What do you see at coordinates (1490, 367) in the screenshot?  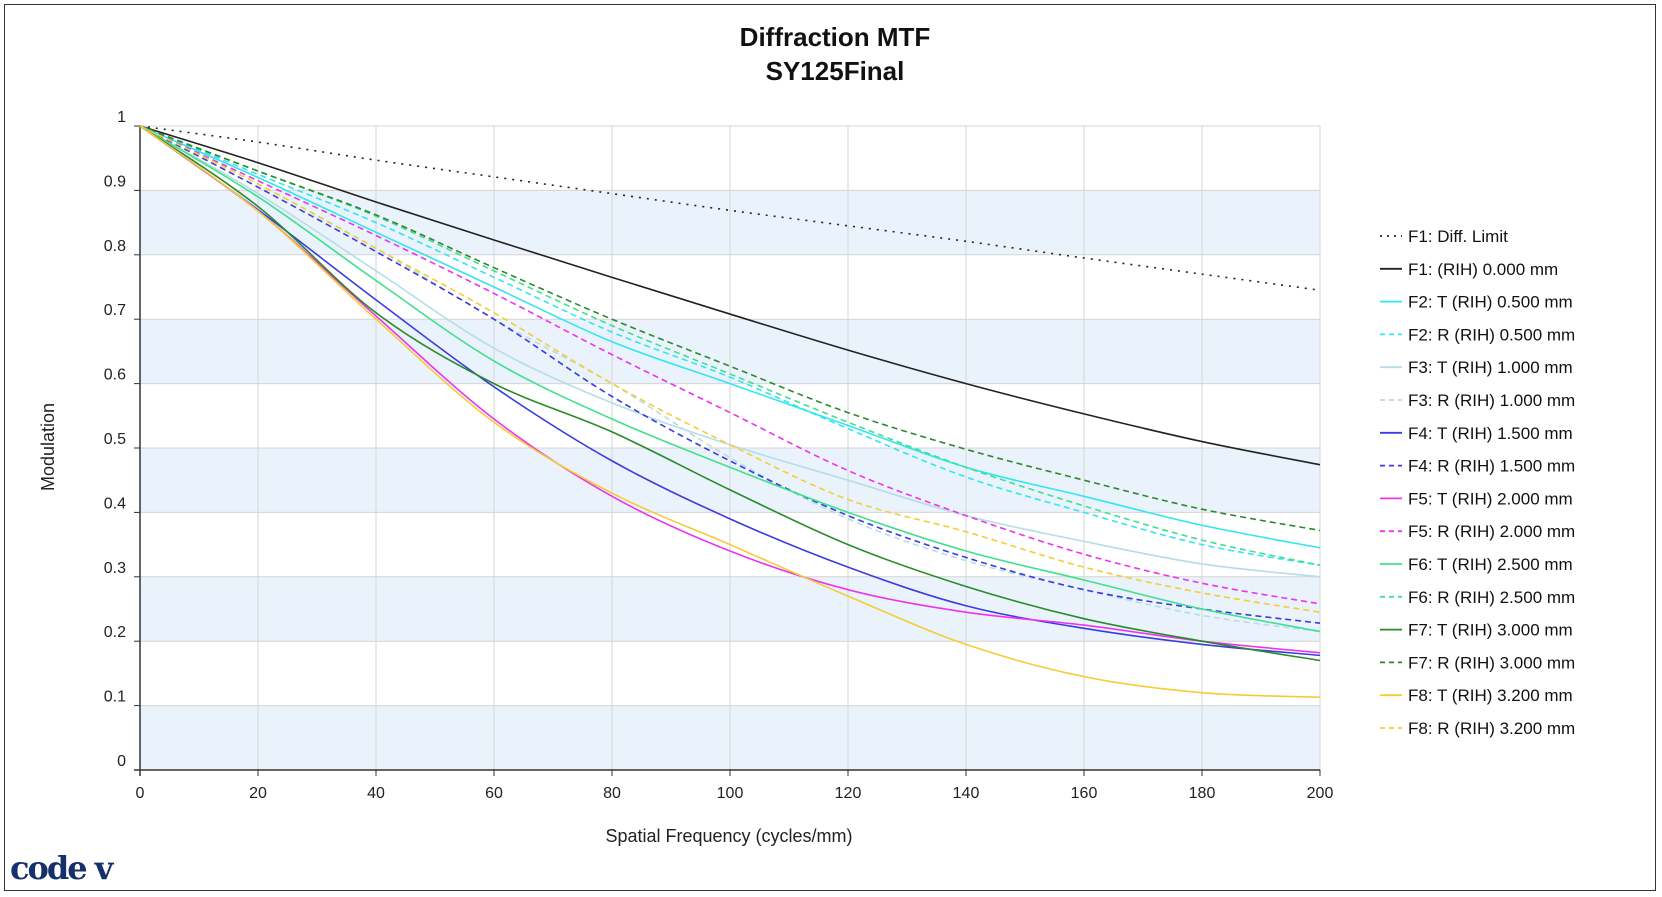 I see `legend-label: F3: T (RIH) 1.000 mm` at bounding box center [1490, 367].